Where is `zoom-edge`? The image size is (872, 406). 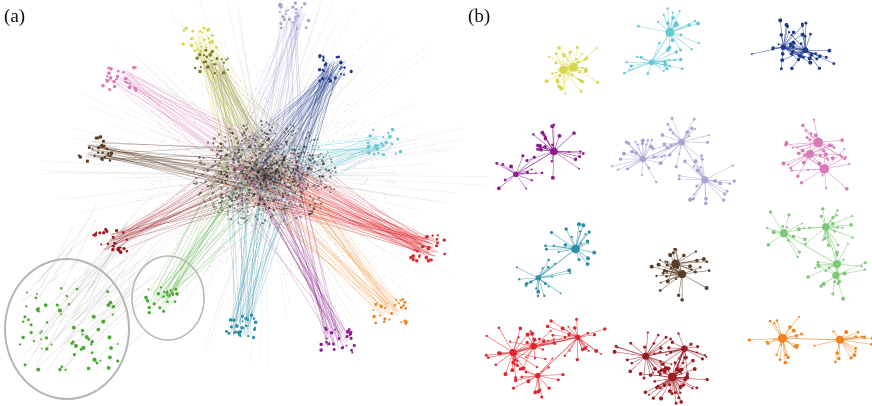
zoom-edge is located at coordinates (104, 297).